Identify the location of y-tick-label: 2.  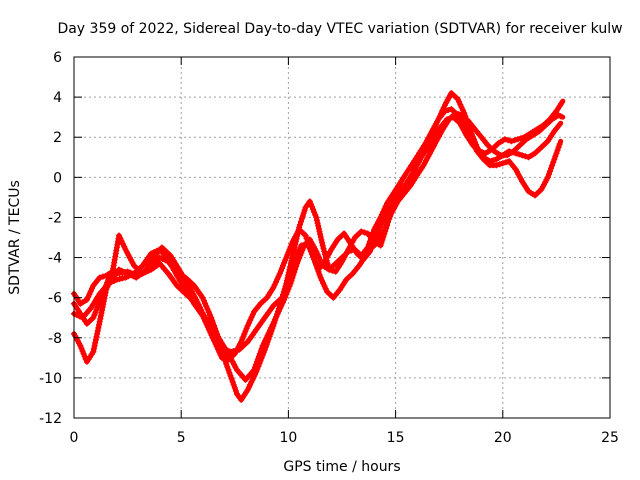
(57, 138).